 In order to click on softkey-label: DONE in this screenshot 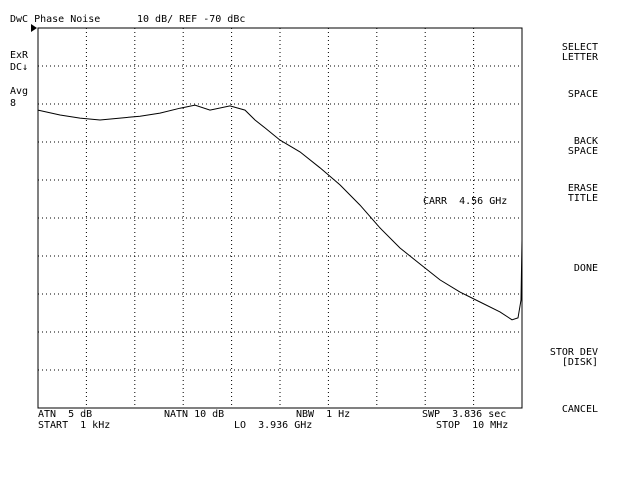, I will do `click(586, 268)`.